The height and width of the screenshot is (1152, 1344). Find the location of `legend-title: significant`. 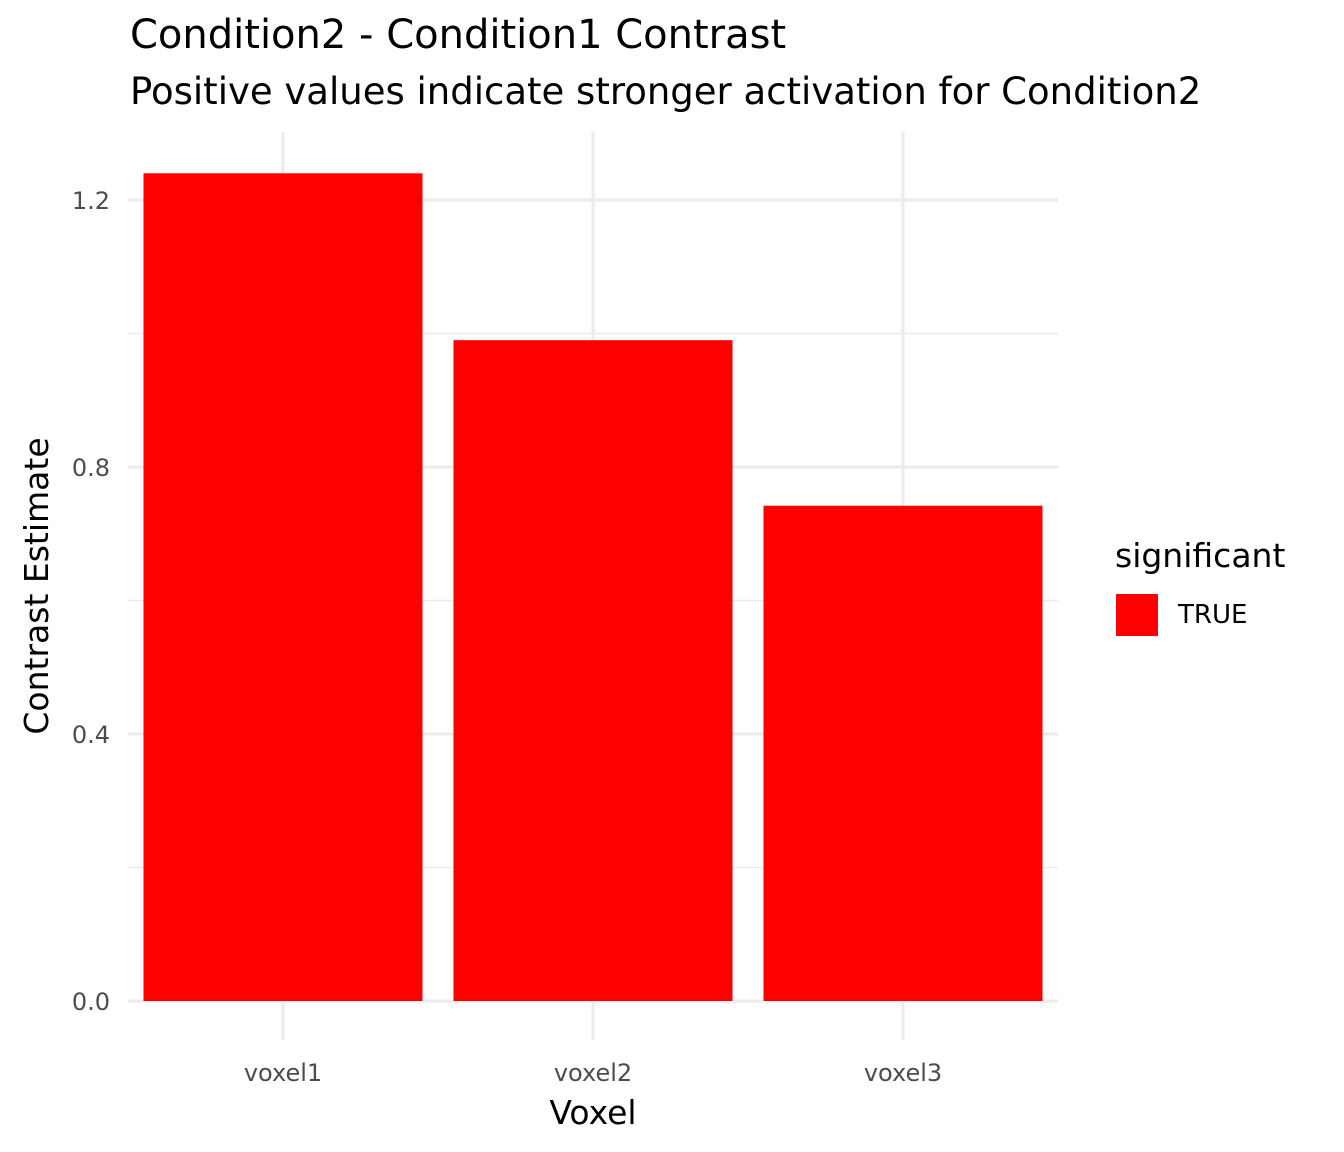

legend-title: significant is located at coordinates (1200, 555).